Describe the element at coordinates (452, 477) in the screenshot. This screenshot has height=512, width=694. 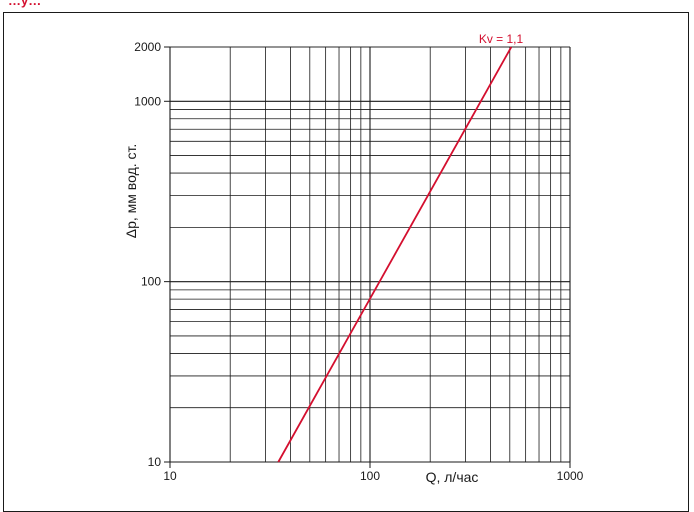
I see `x-axis-label: Q, л/час` at that location.